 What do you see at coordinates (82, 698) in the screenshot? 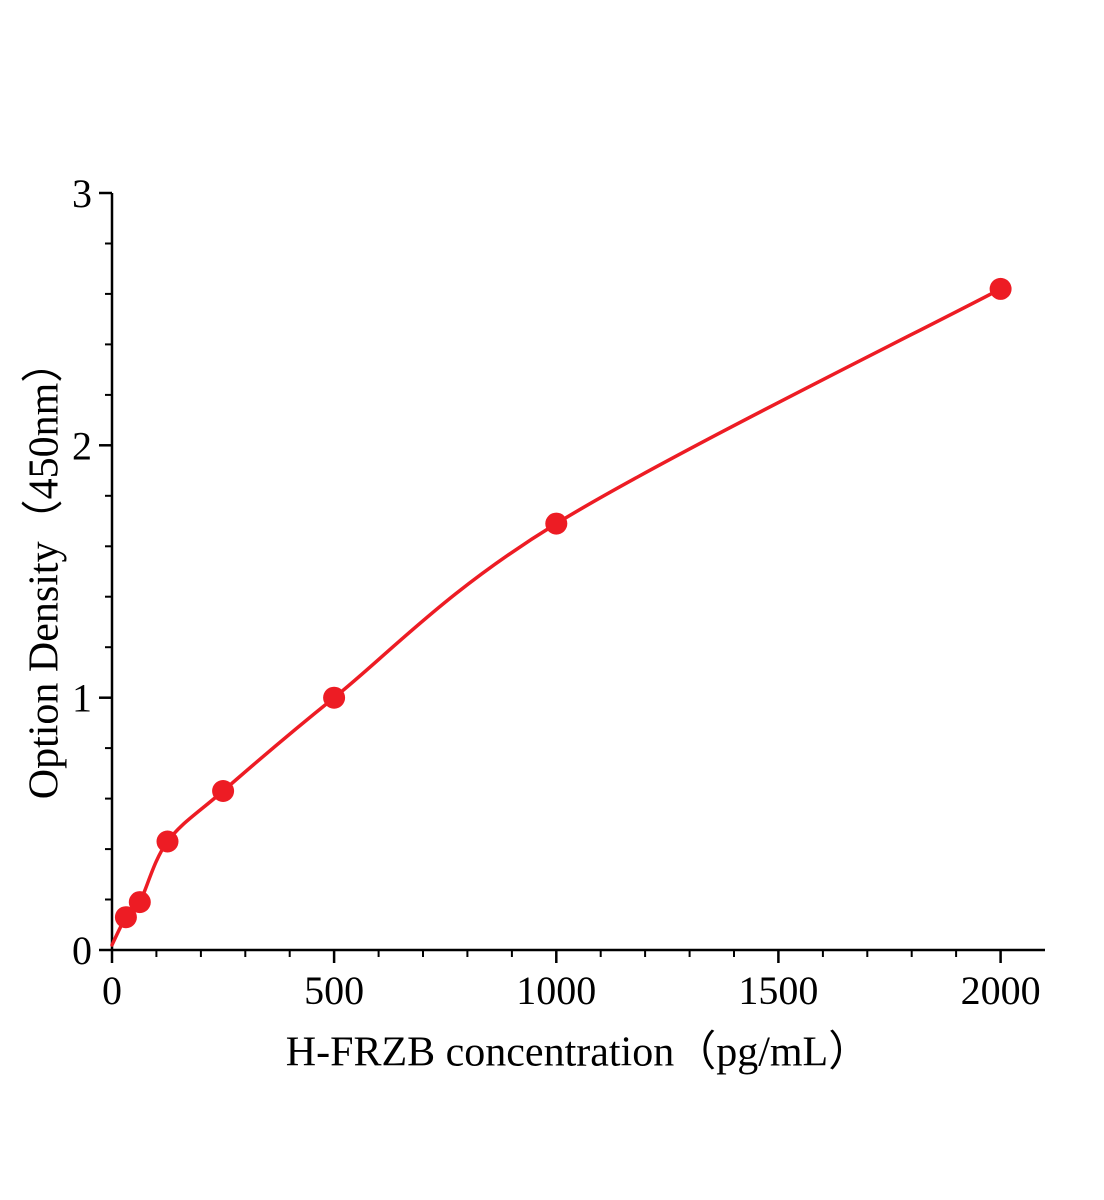
I see `y-tick-label: 1` at bounding box center [82, 698].